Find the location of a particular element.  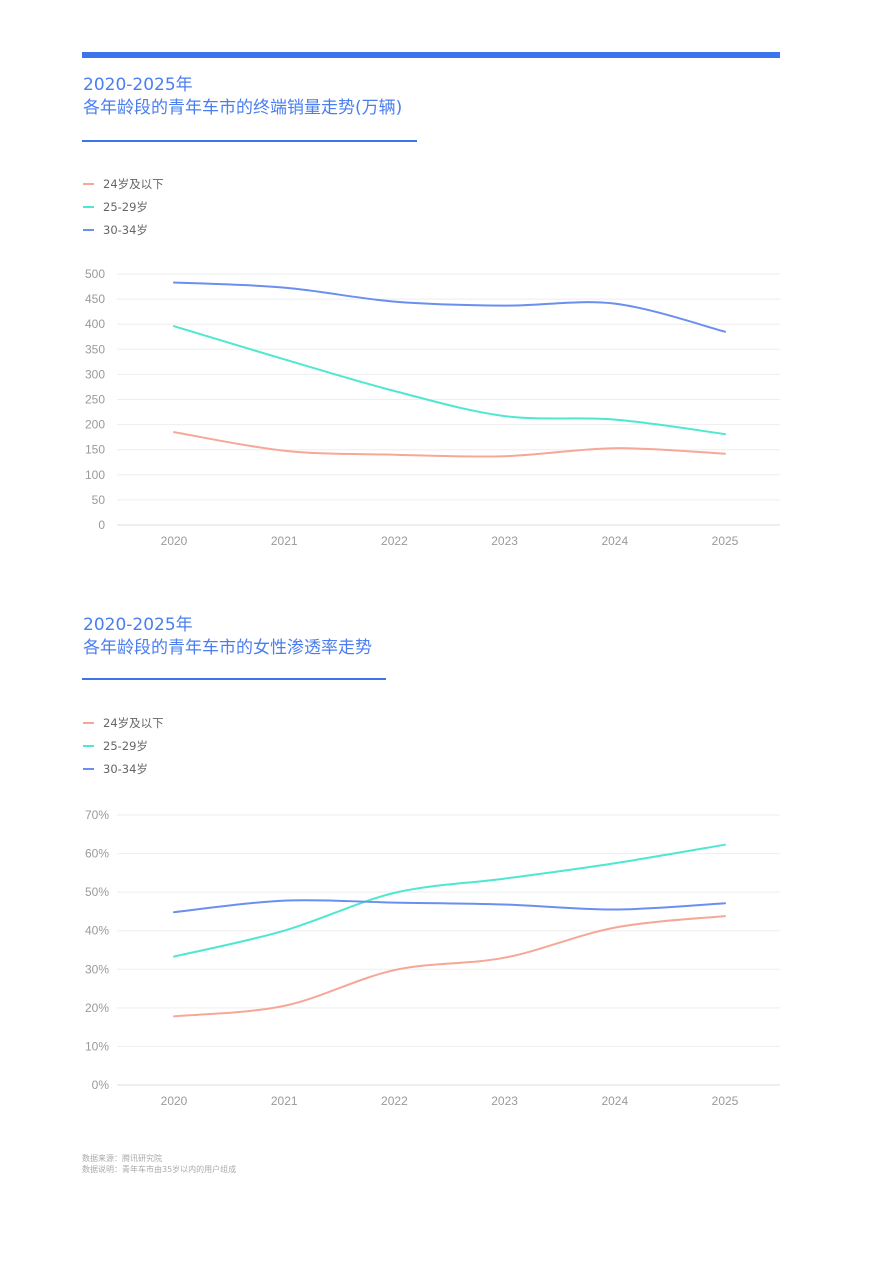

y-tick-label: 150 is located at coordinates (95, 450).